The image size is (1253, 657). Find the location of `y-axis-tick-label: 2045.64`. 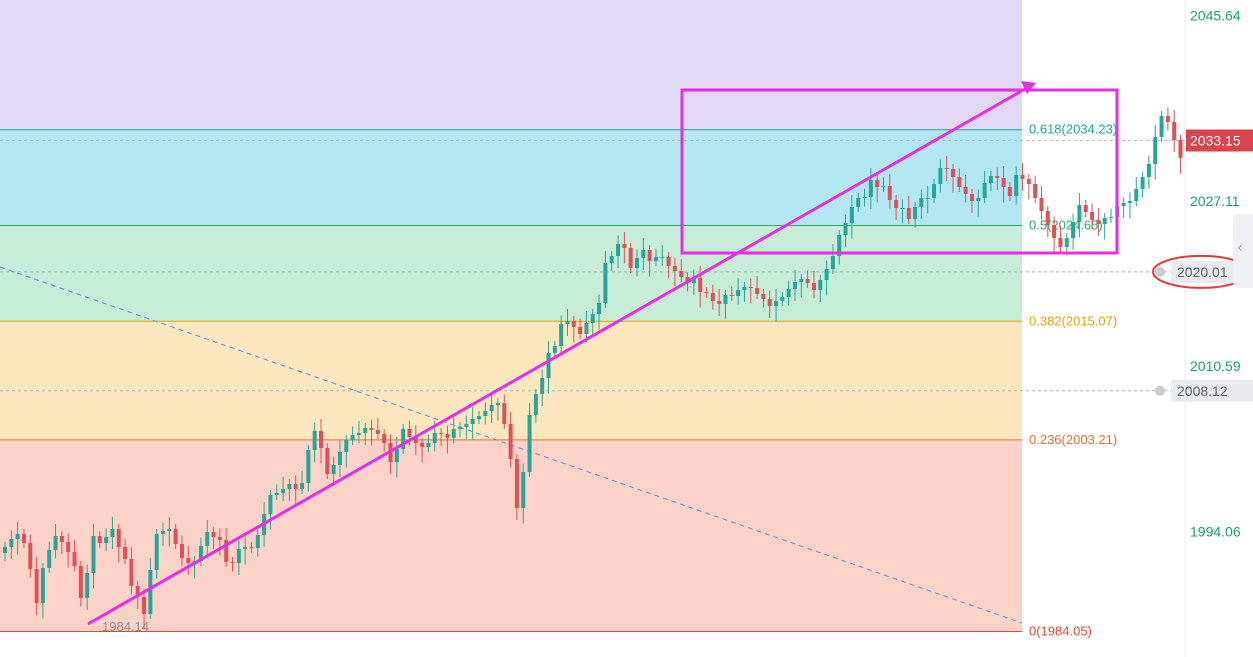

y-axis-tick-label: 2045.64 is located at coordinates (1215, 16).